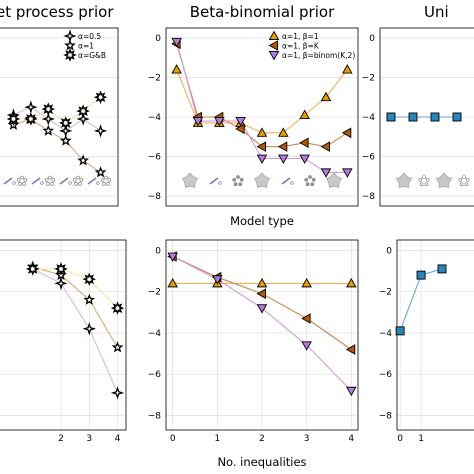 This screenshot has width=474, height=474. What do you see at coordinates (300, 36) in the screenshot?
I see `legend-label: α=1, β=1` at bounding box center [300, 36].